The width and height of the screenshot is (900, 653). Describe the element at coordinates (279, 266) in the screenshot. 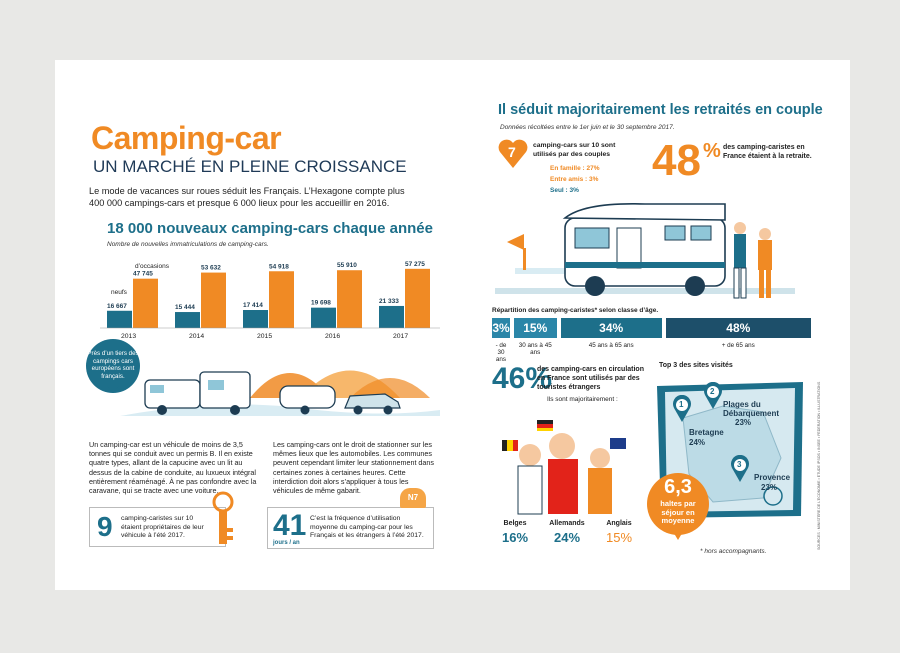

I see `value-label-2015-1: 54 918` at that location.